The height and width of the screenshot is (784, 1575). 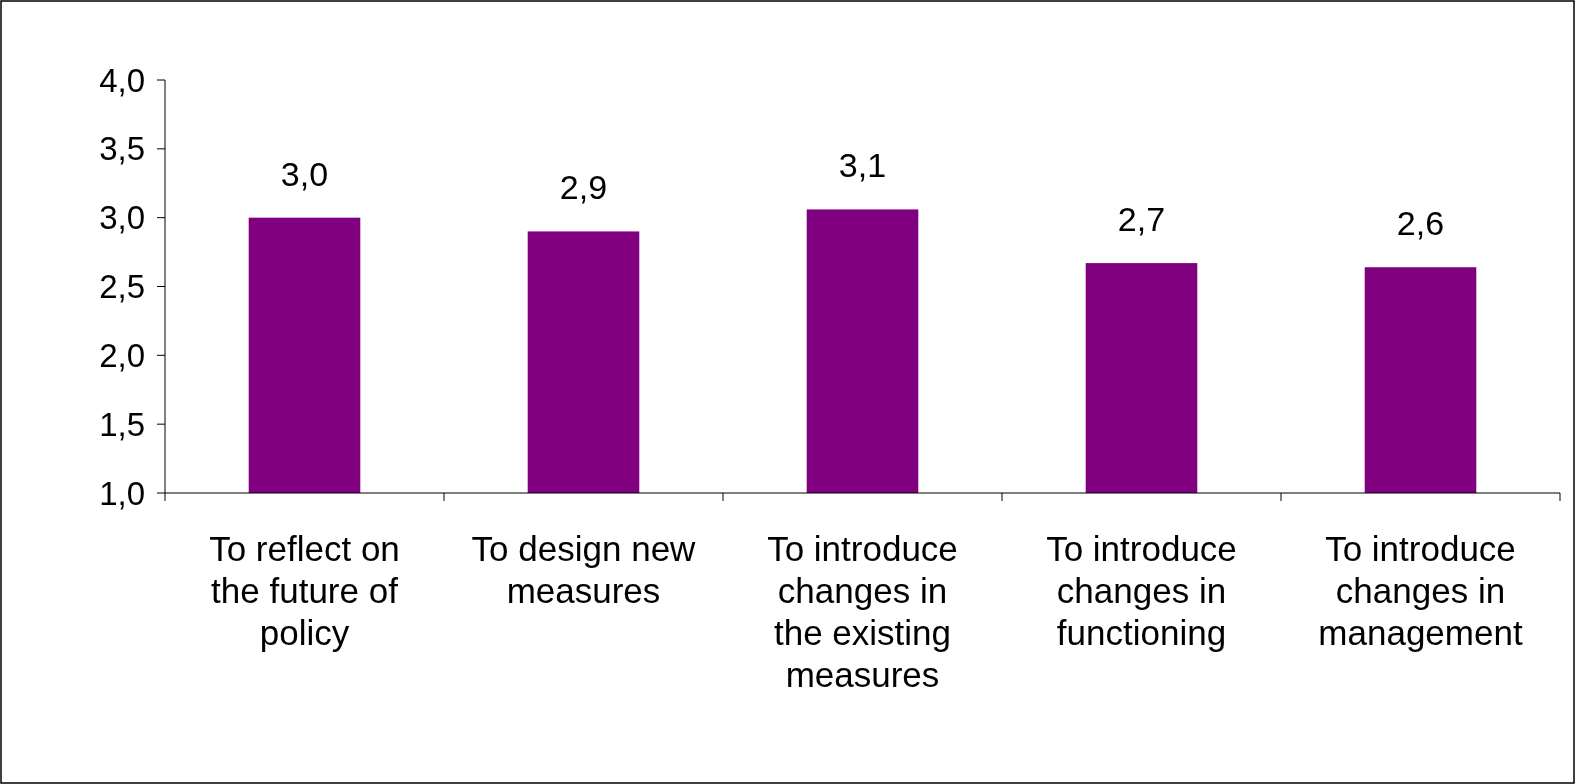 What do you see at coordinates (1141, 590) in the screenshot?
I see `x-tick-label: To introduce changes in functioning` at bounding box center [1141, 590].